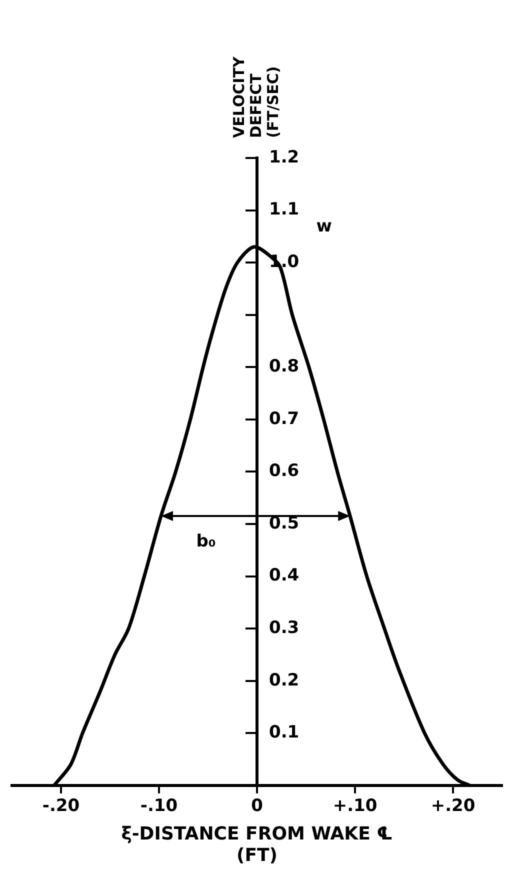 This screenshot has width=520, height=879. I want to click on y-tick-label: 0.8, so click(284, 366).